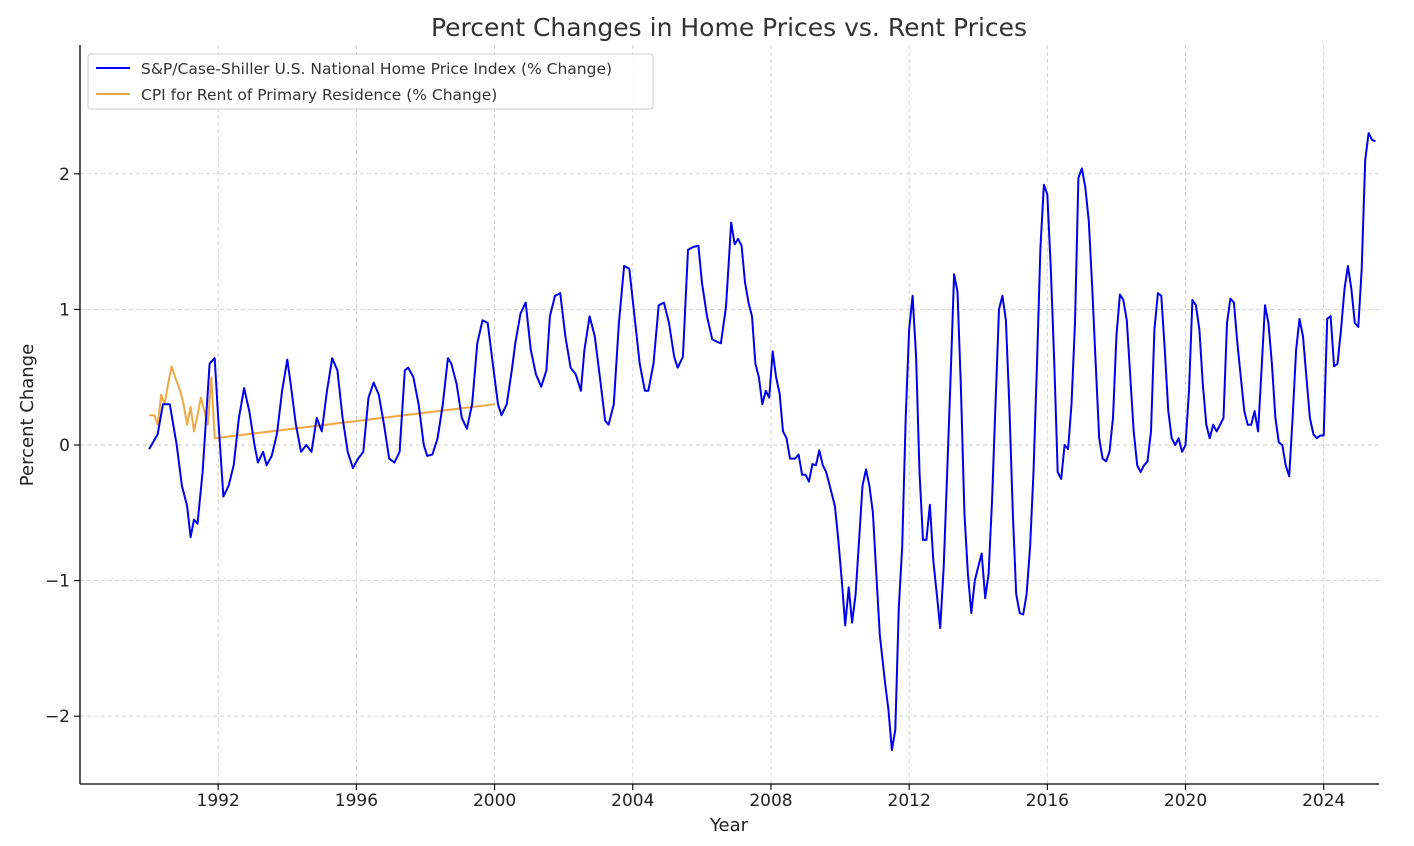  What do you see at coordinates (1185, 801) in the screenshot?
I see `x-tick-label: 2020` at bounding box center [1185, 801].